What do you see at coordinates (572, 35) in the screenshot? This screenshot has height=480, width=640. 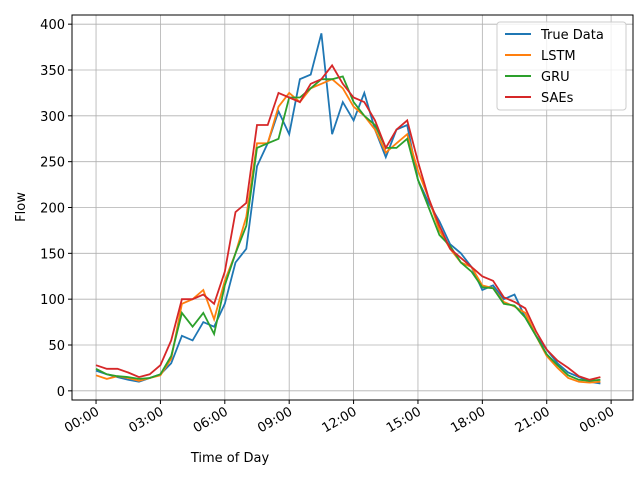 I see `legend-label: True Data` at bounding box center [572, 35].